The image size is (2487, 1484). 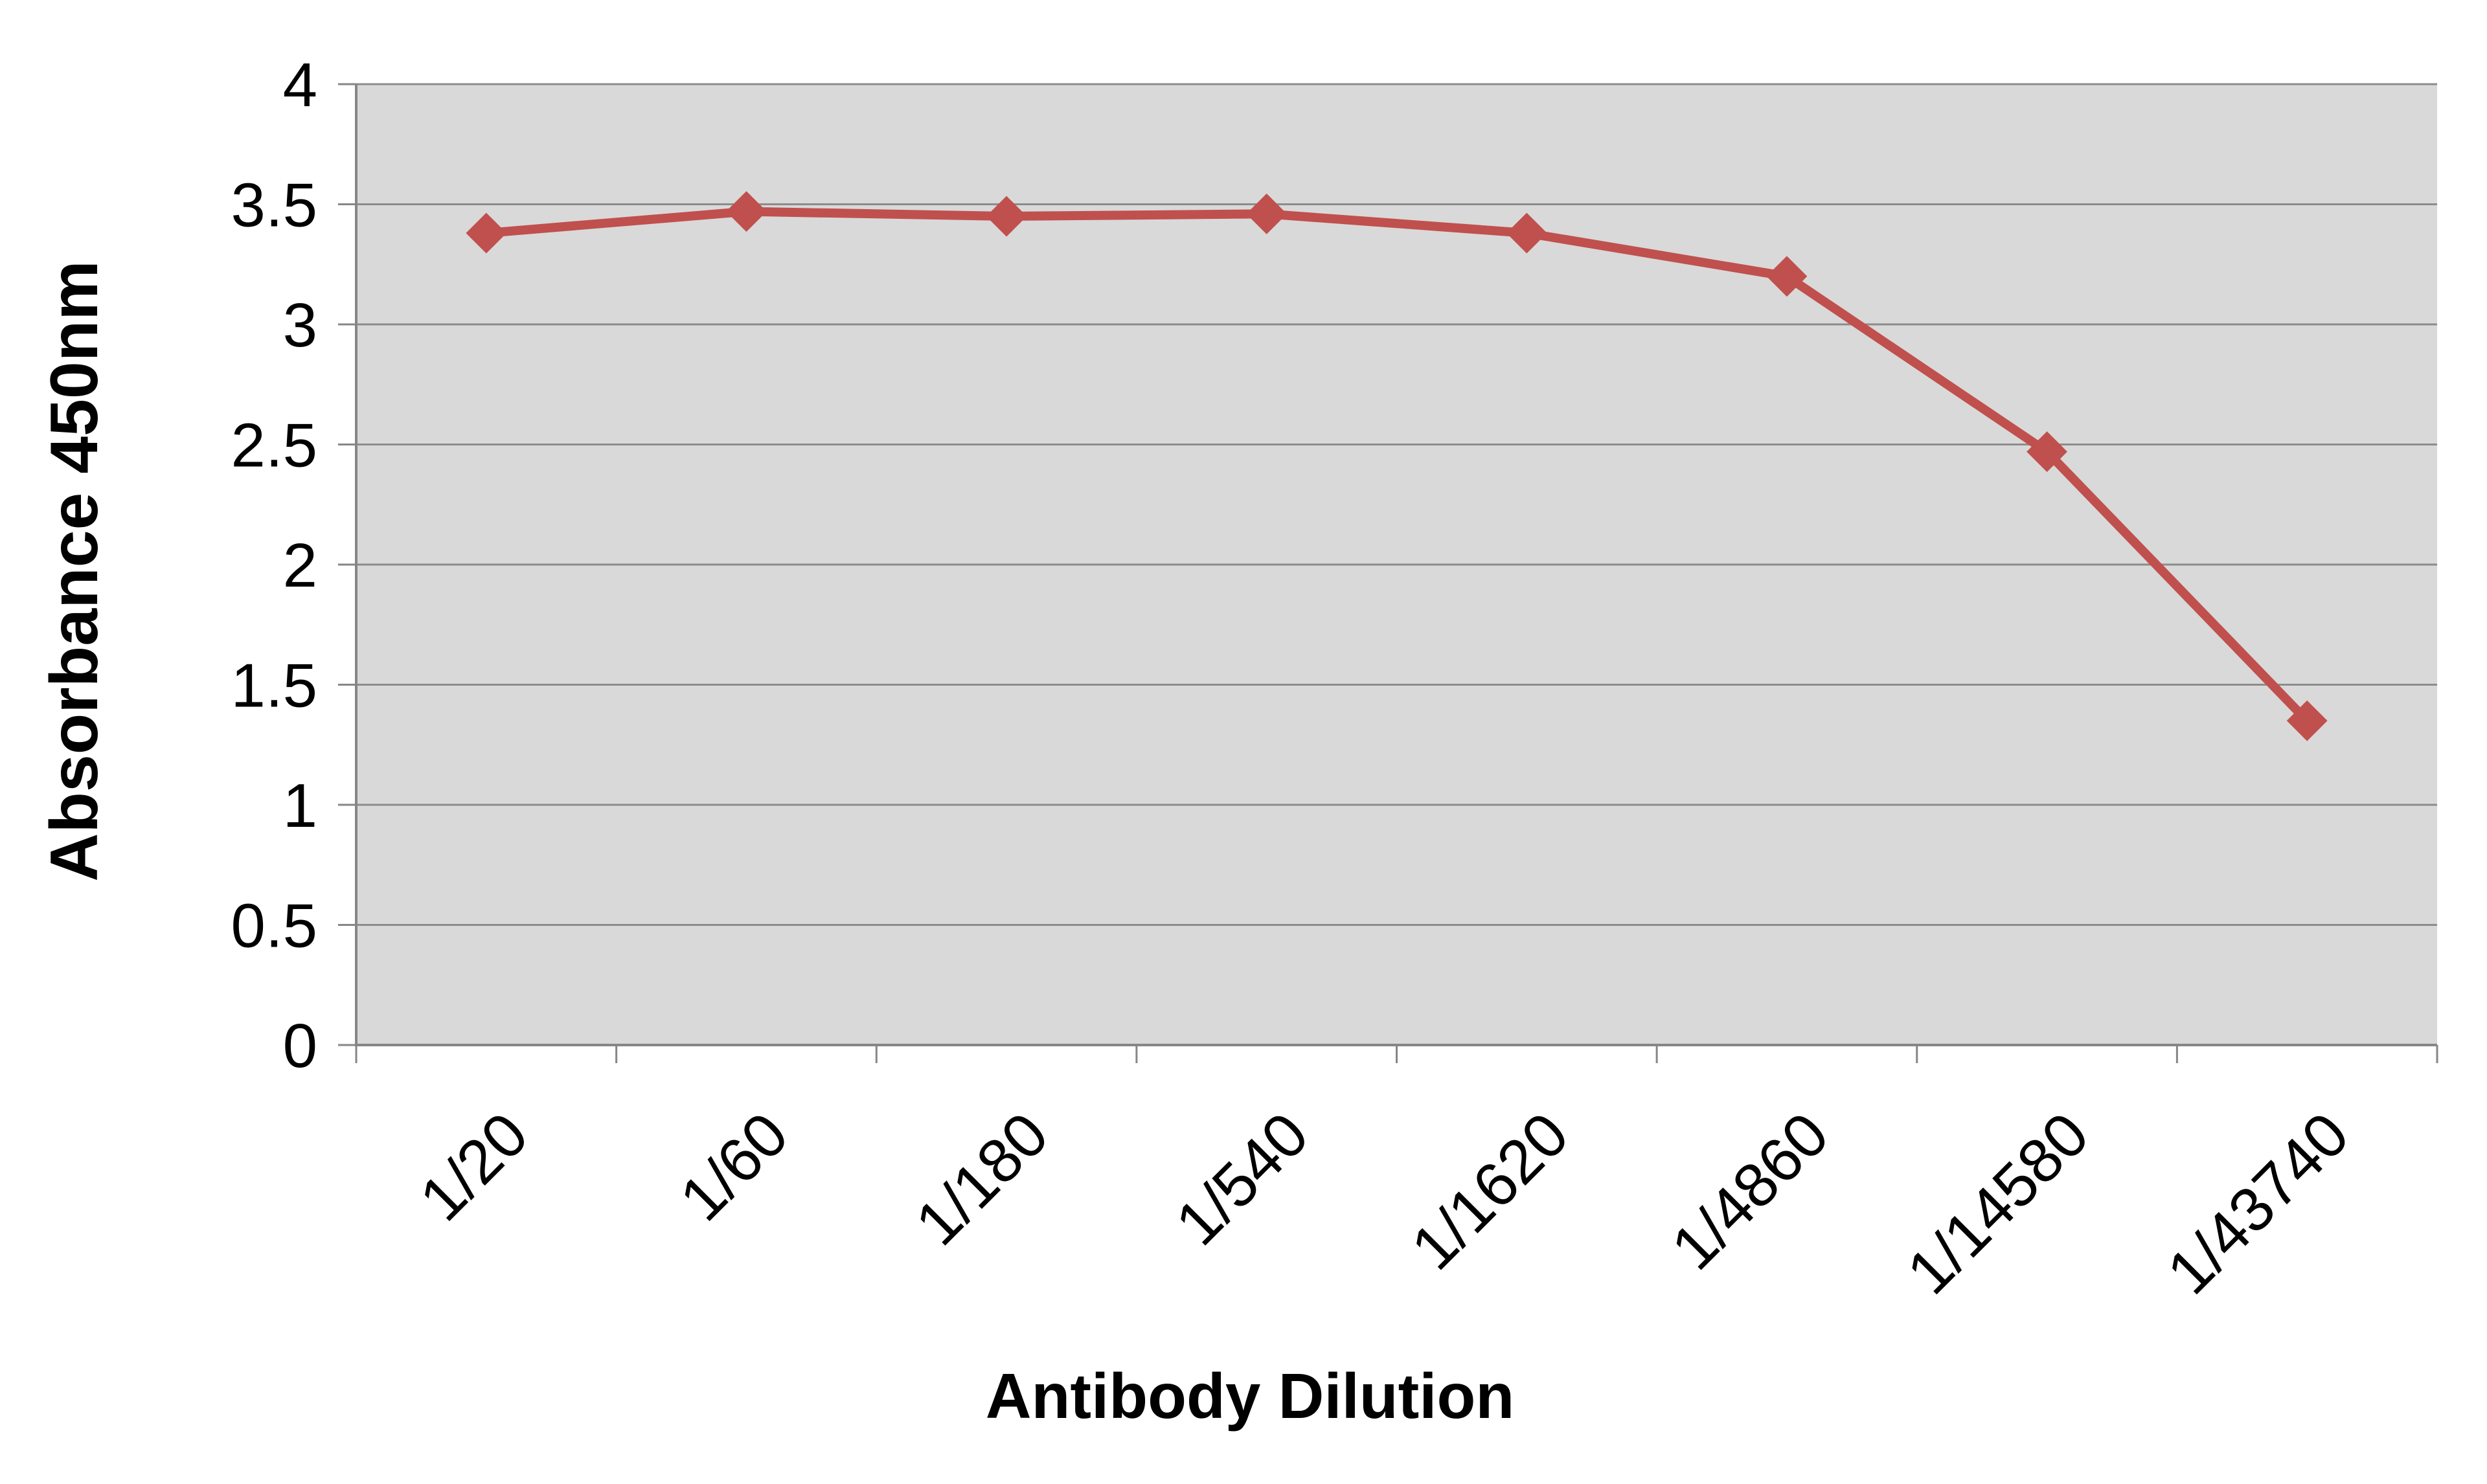 I want to click on y-tick-label: 4, so click(x=300, y=86).